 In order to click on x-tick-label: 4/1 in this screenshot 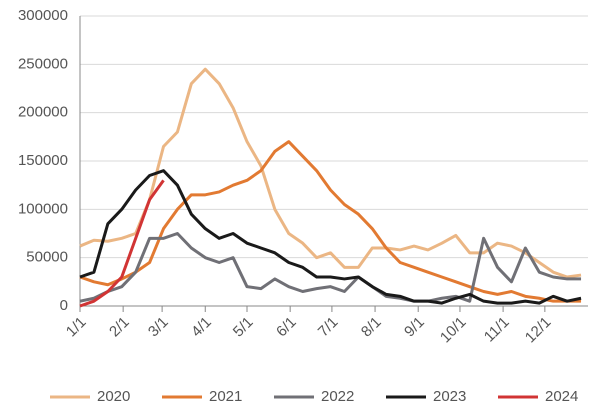, I will do `click(201, 327)`.